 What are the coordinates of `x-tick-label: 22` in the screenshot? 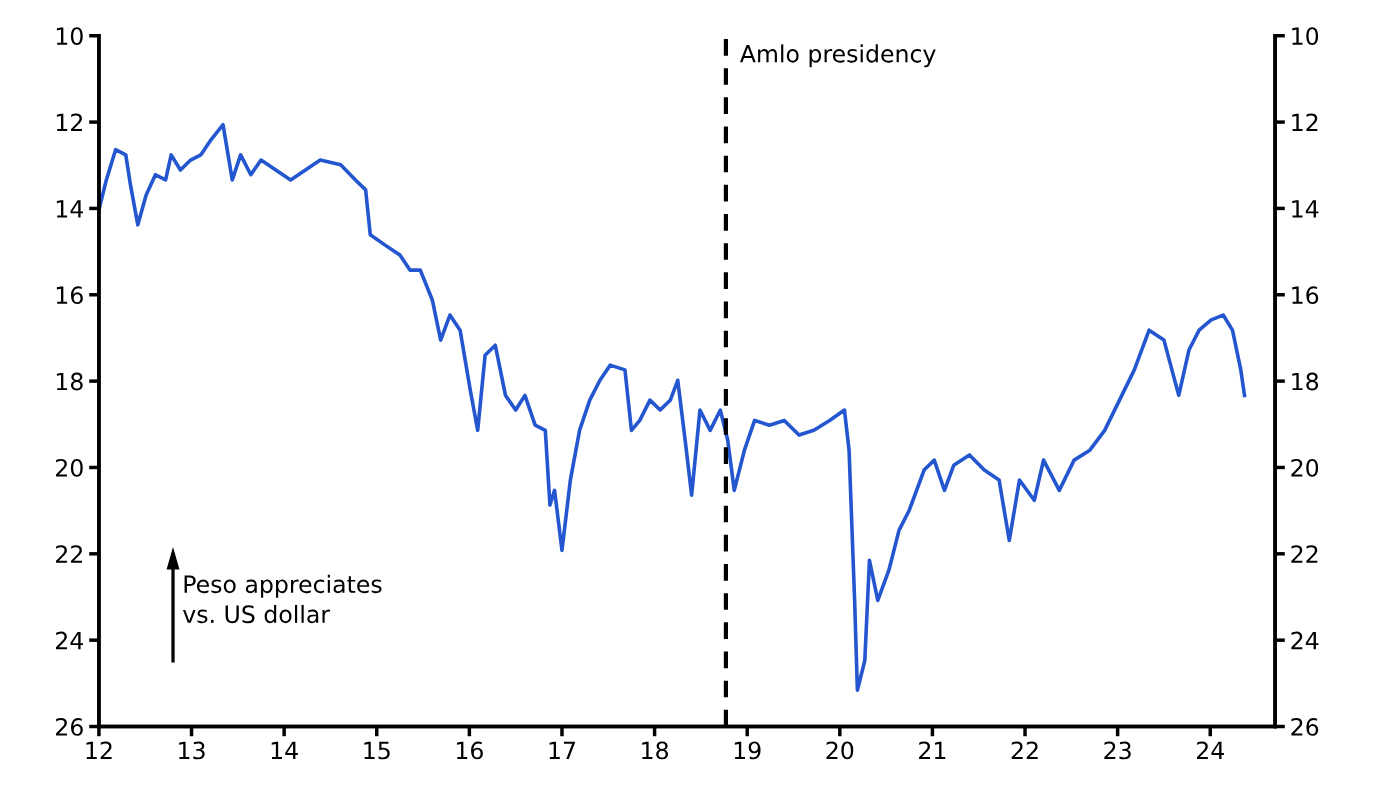 It's located at (1024, 750).